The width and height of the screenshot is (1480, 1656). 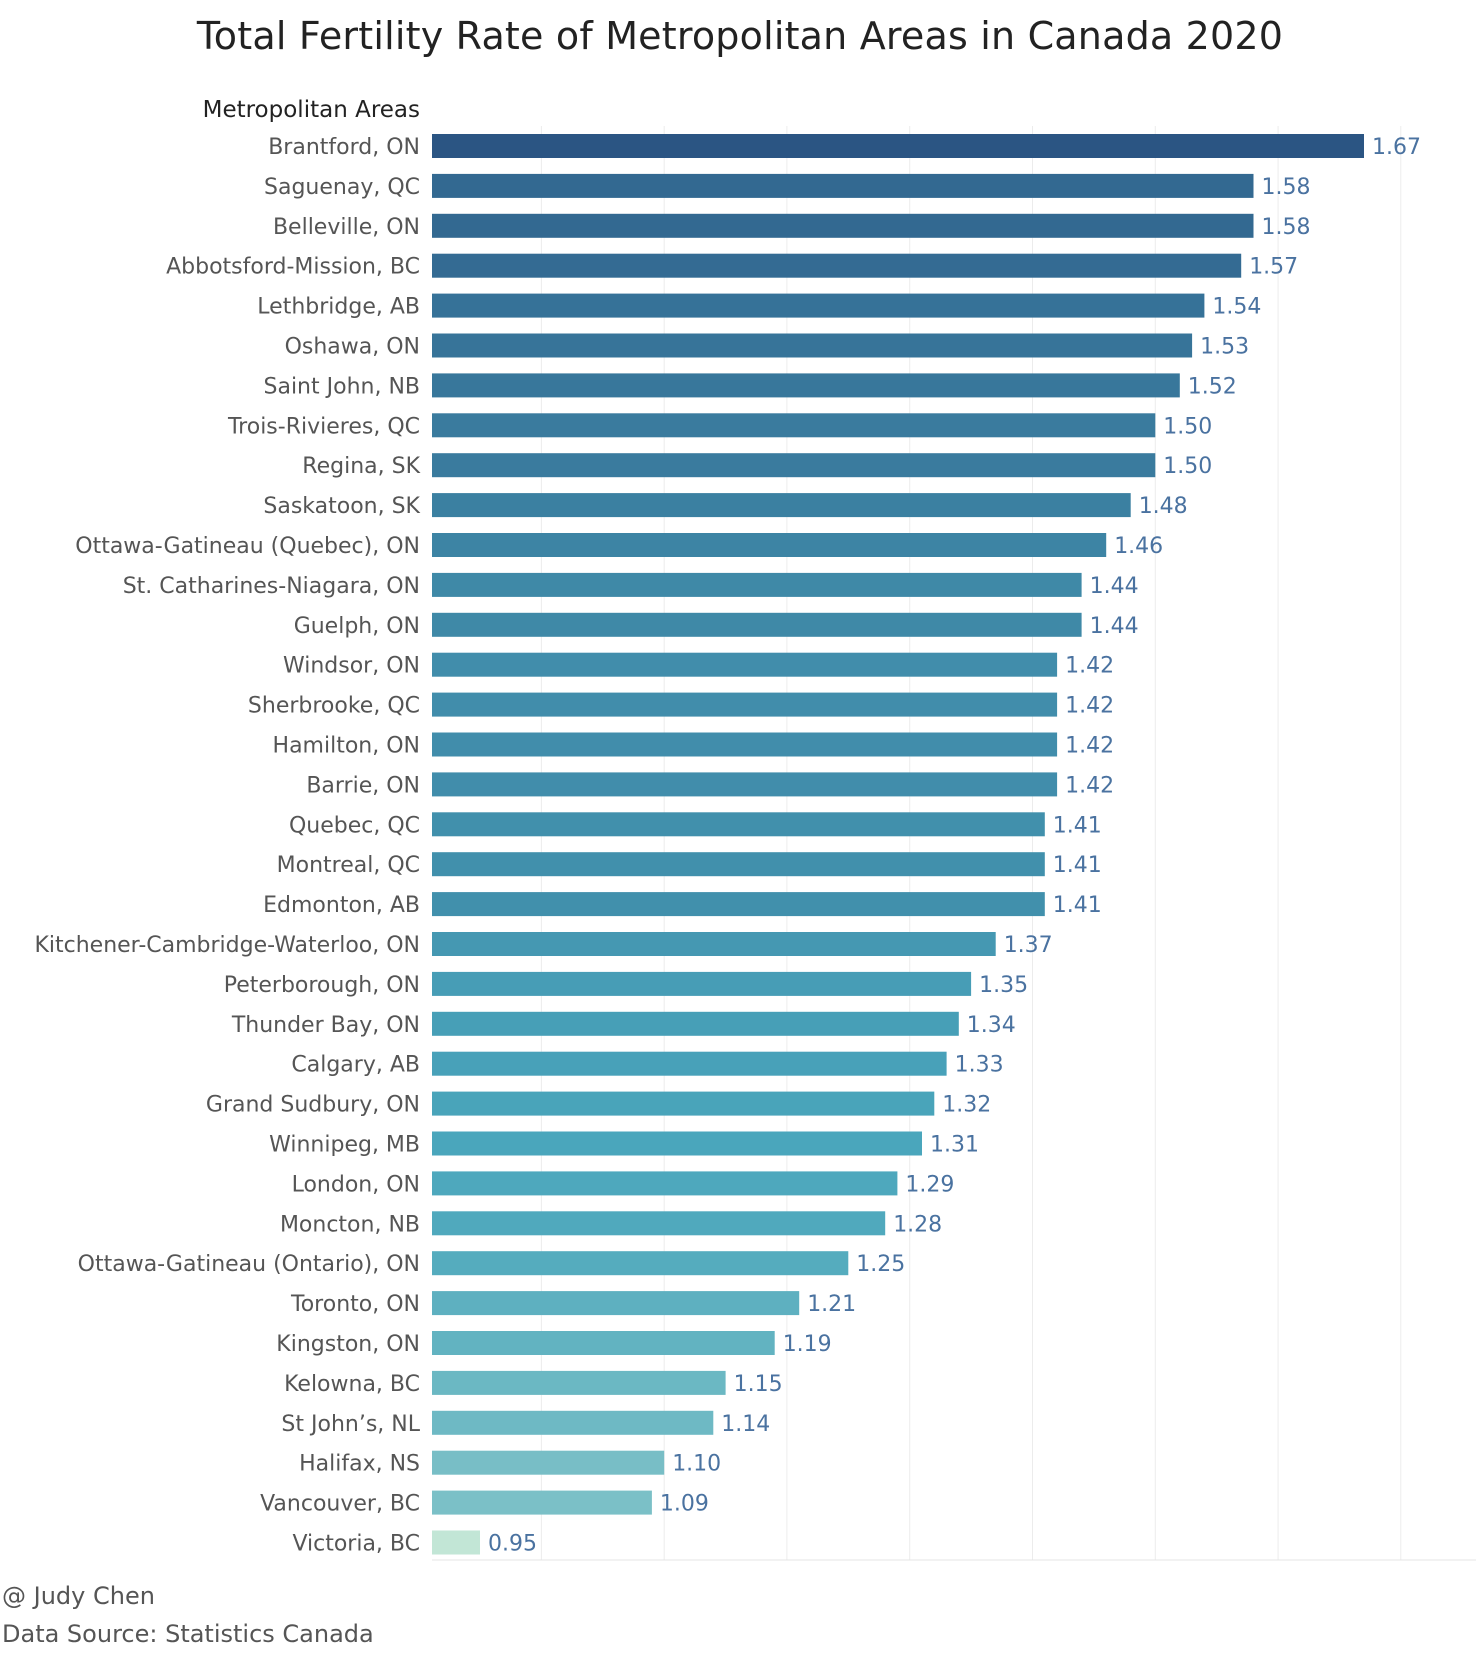 I want to click on category-label: Grand Sudbury, ON, so click(x=313, y=1105).